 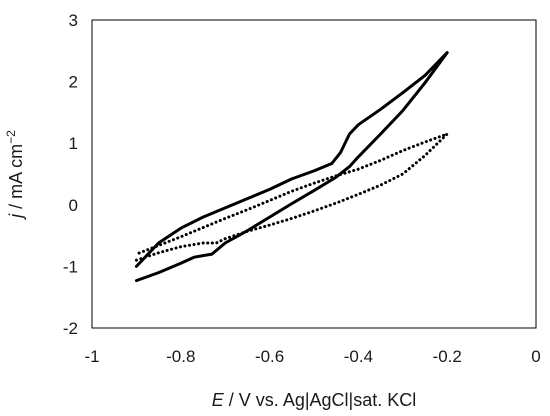 What do you see at coordinates (73, 143) in the screenshot?
I see `y-tick-label: 1` at bounding box center [73, 143].